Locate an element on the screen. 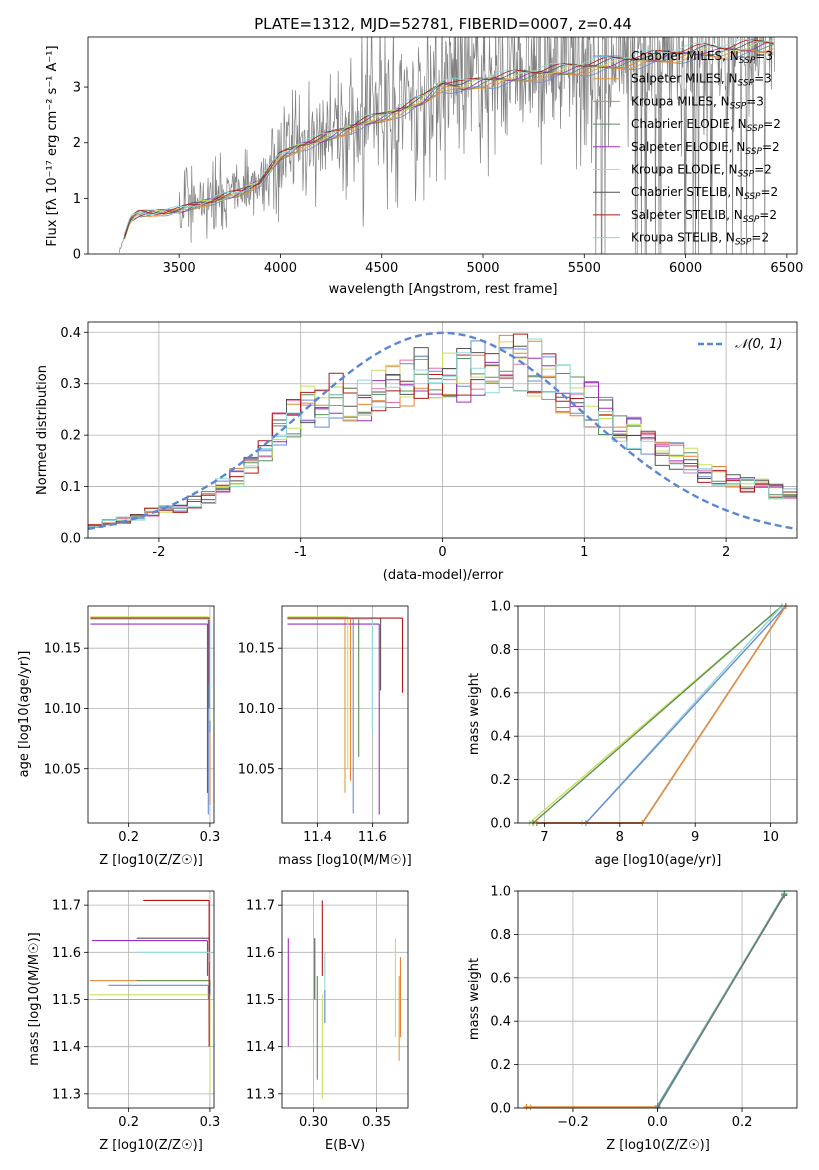  x-tick-label: 3500 is located at coordinates (179, 268).